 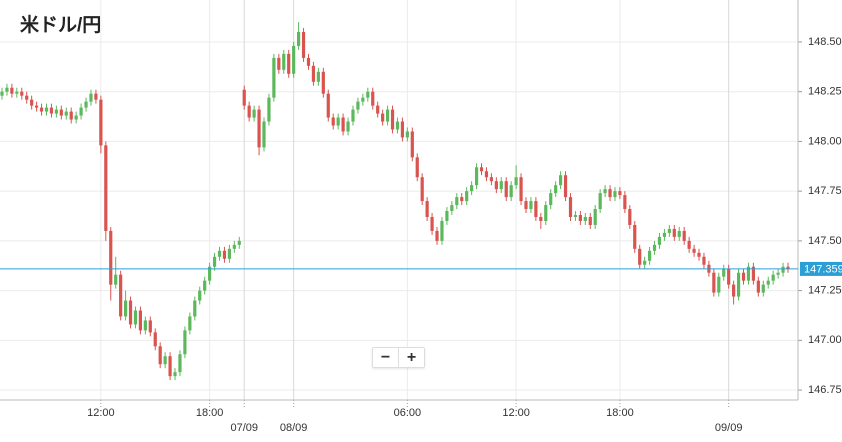 I want to click on y-tick-label: 148.500, so click(x=825, y=42).